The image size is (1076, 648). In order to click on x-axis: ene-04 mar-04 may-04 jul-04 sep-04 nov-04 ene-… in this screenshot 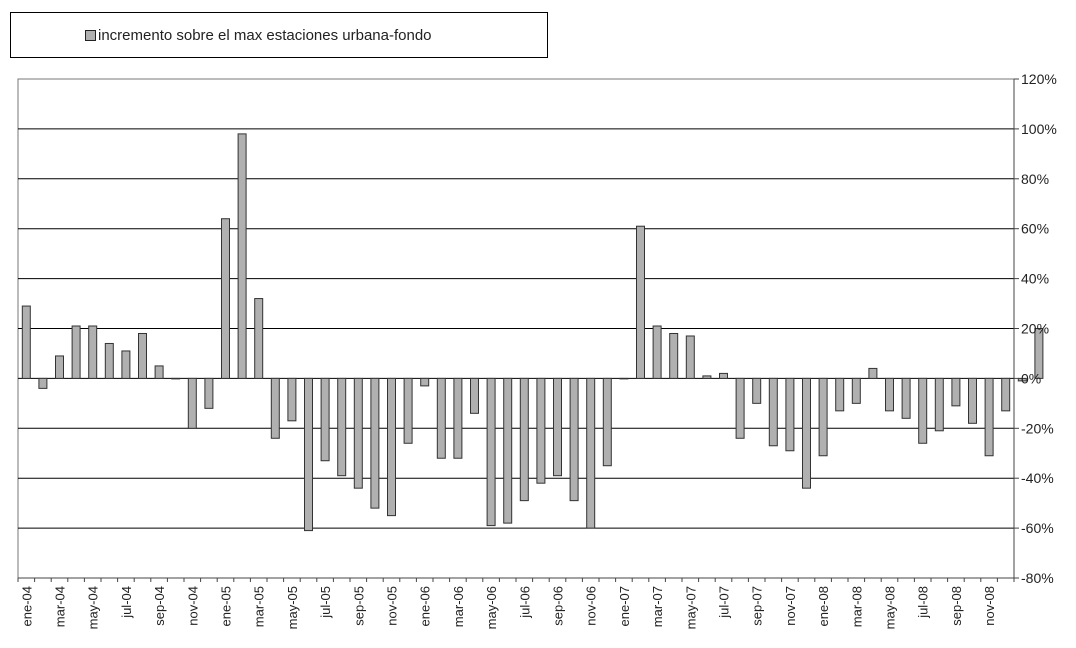, I will do `click(516, 603)`.